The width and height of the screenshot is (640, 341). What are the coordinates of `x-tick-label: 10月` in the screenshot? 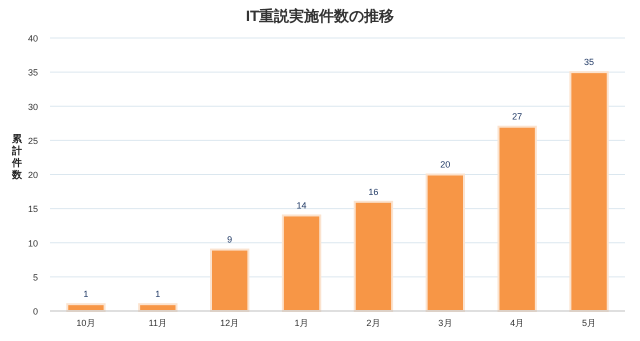 It's located at (86, 323).